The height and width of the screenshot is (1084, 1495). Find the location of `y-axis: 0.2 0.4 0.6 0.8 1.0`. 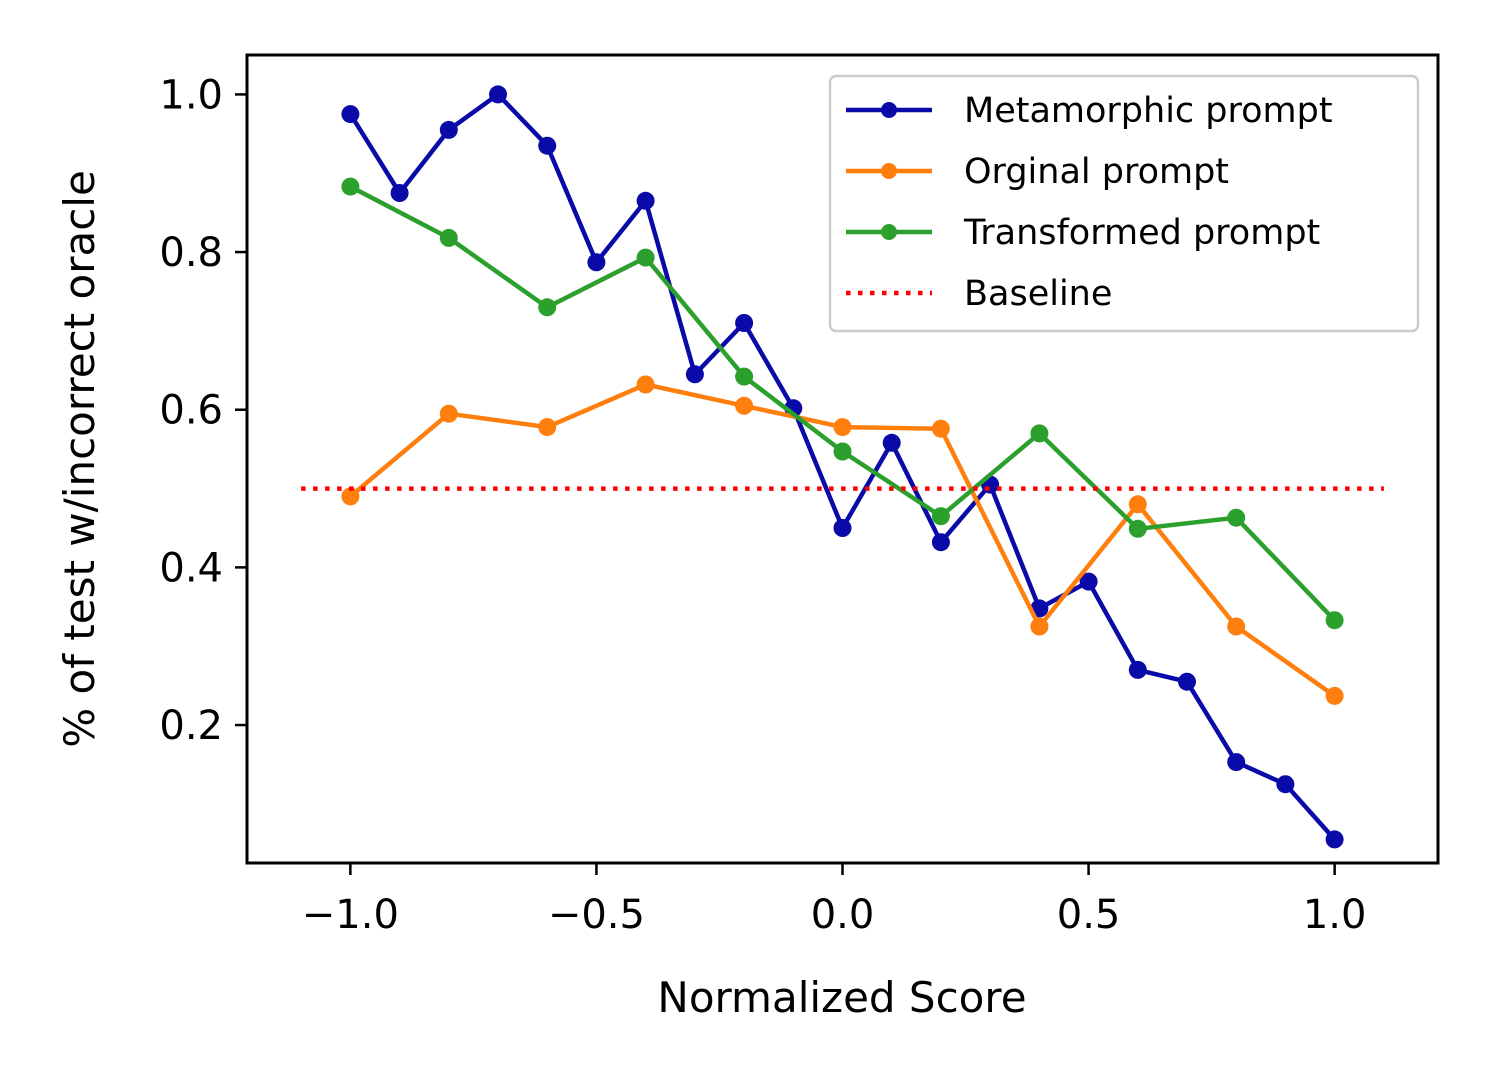

y-axis: 0.2 0.4 0.6 0.8 1.0 is located at coordinates (203, 410).